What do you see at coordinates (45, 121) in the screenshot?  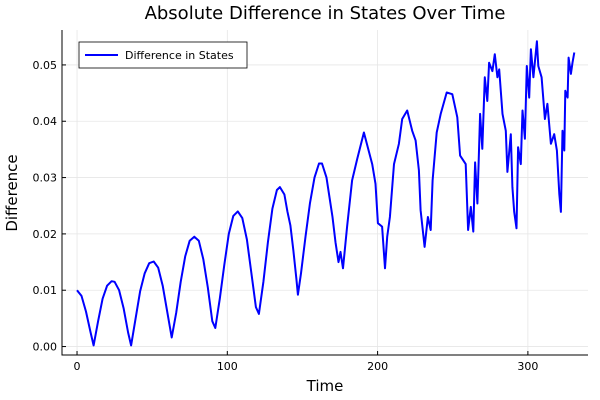 I see `y-tick-label: 0.04` at bounding box center [45, 121].